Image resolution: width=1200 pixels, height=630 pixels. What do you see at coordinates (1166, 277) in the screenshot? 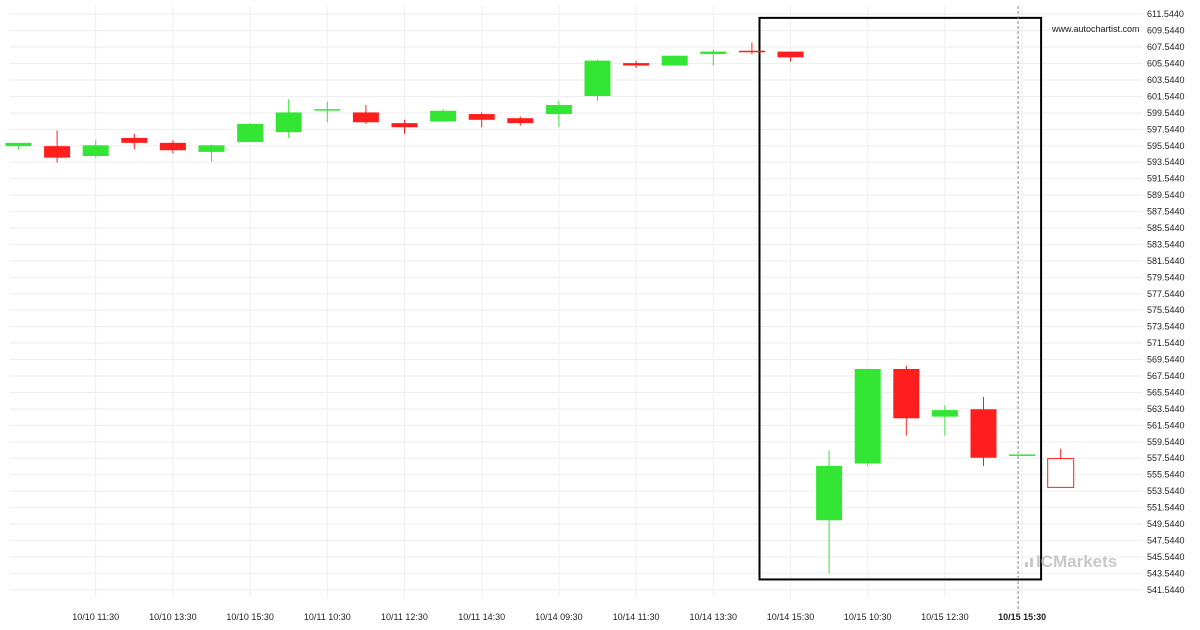
I see `y-tick-label: 579.5440` at bounding box center [1166, 277].